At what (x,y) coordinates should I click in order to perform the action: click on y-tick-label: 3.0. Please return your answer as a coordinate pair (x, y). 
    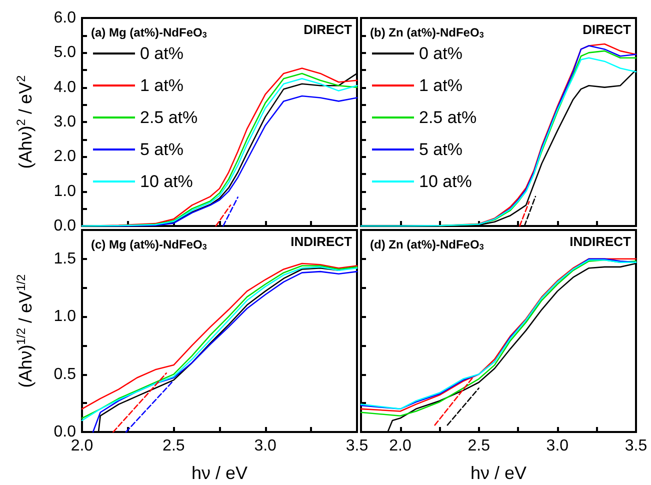
    Looking at the image, I should click on (65, 122).